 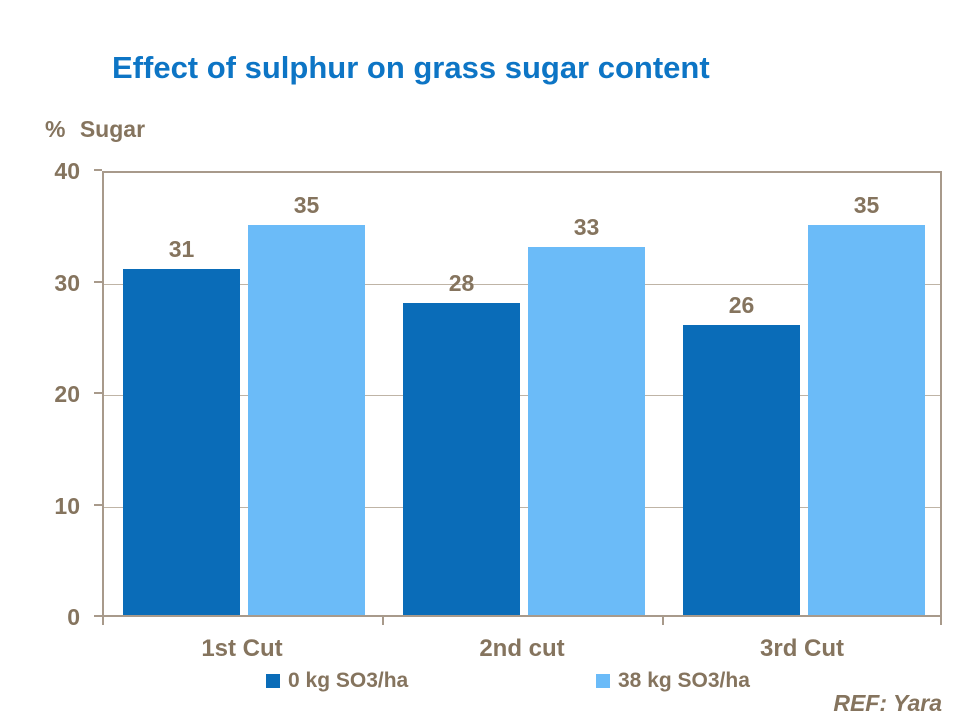 What do you see at coordinates (242, 648) in the screenshot?
I see `category-label-1: 1st Cut` at bounding box center [242, 648].